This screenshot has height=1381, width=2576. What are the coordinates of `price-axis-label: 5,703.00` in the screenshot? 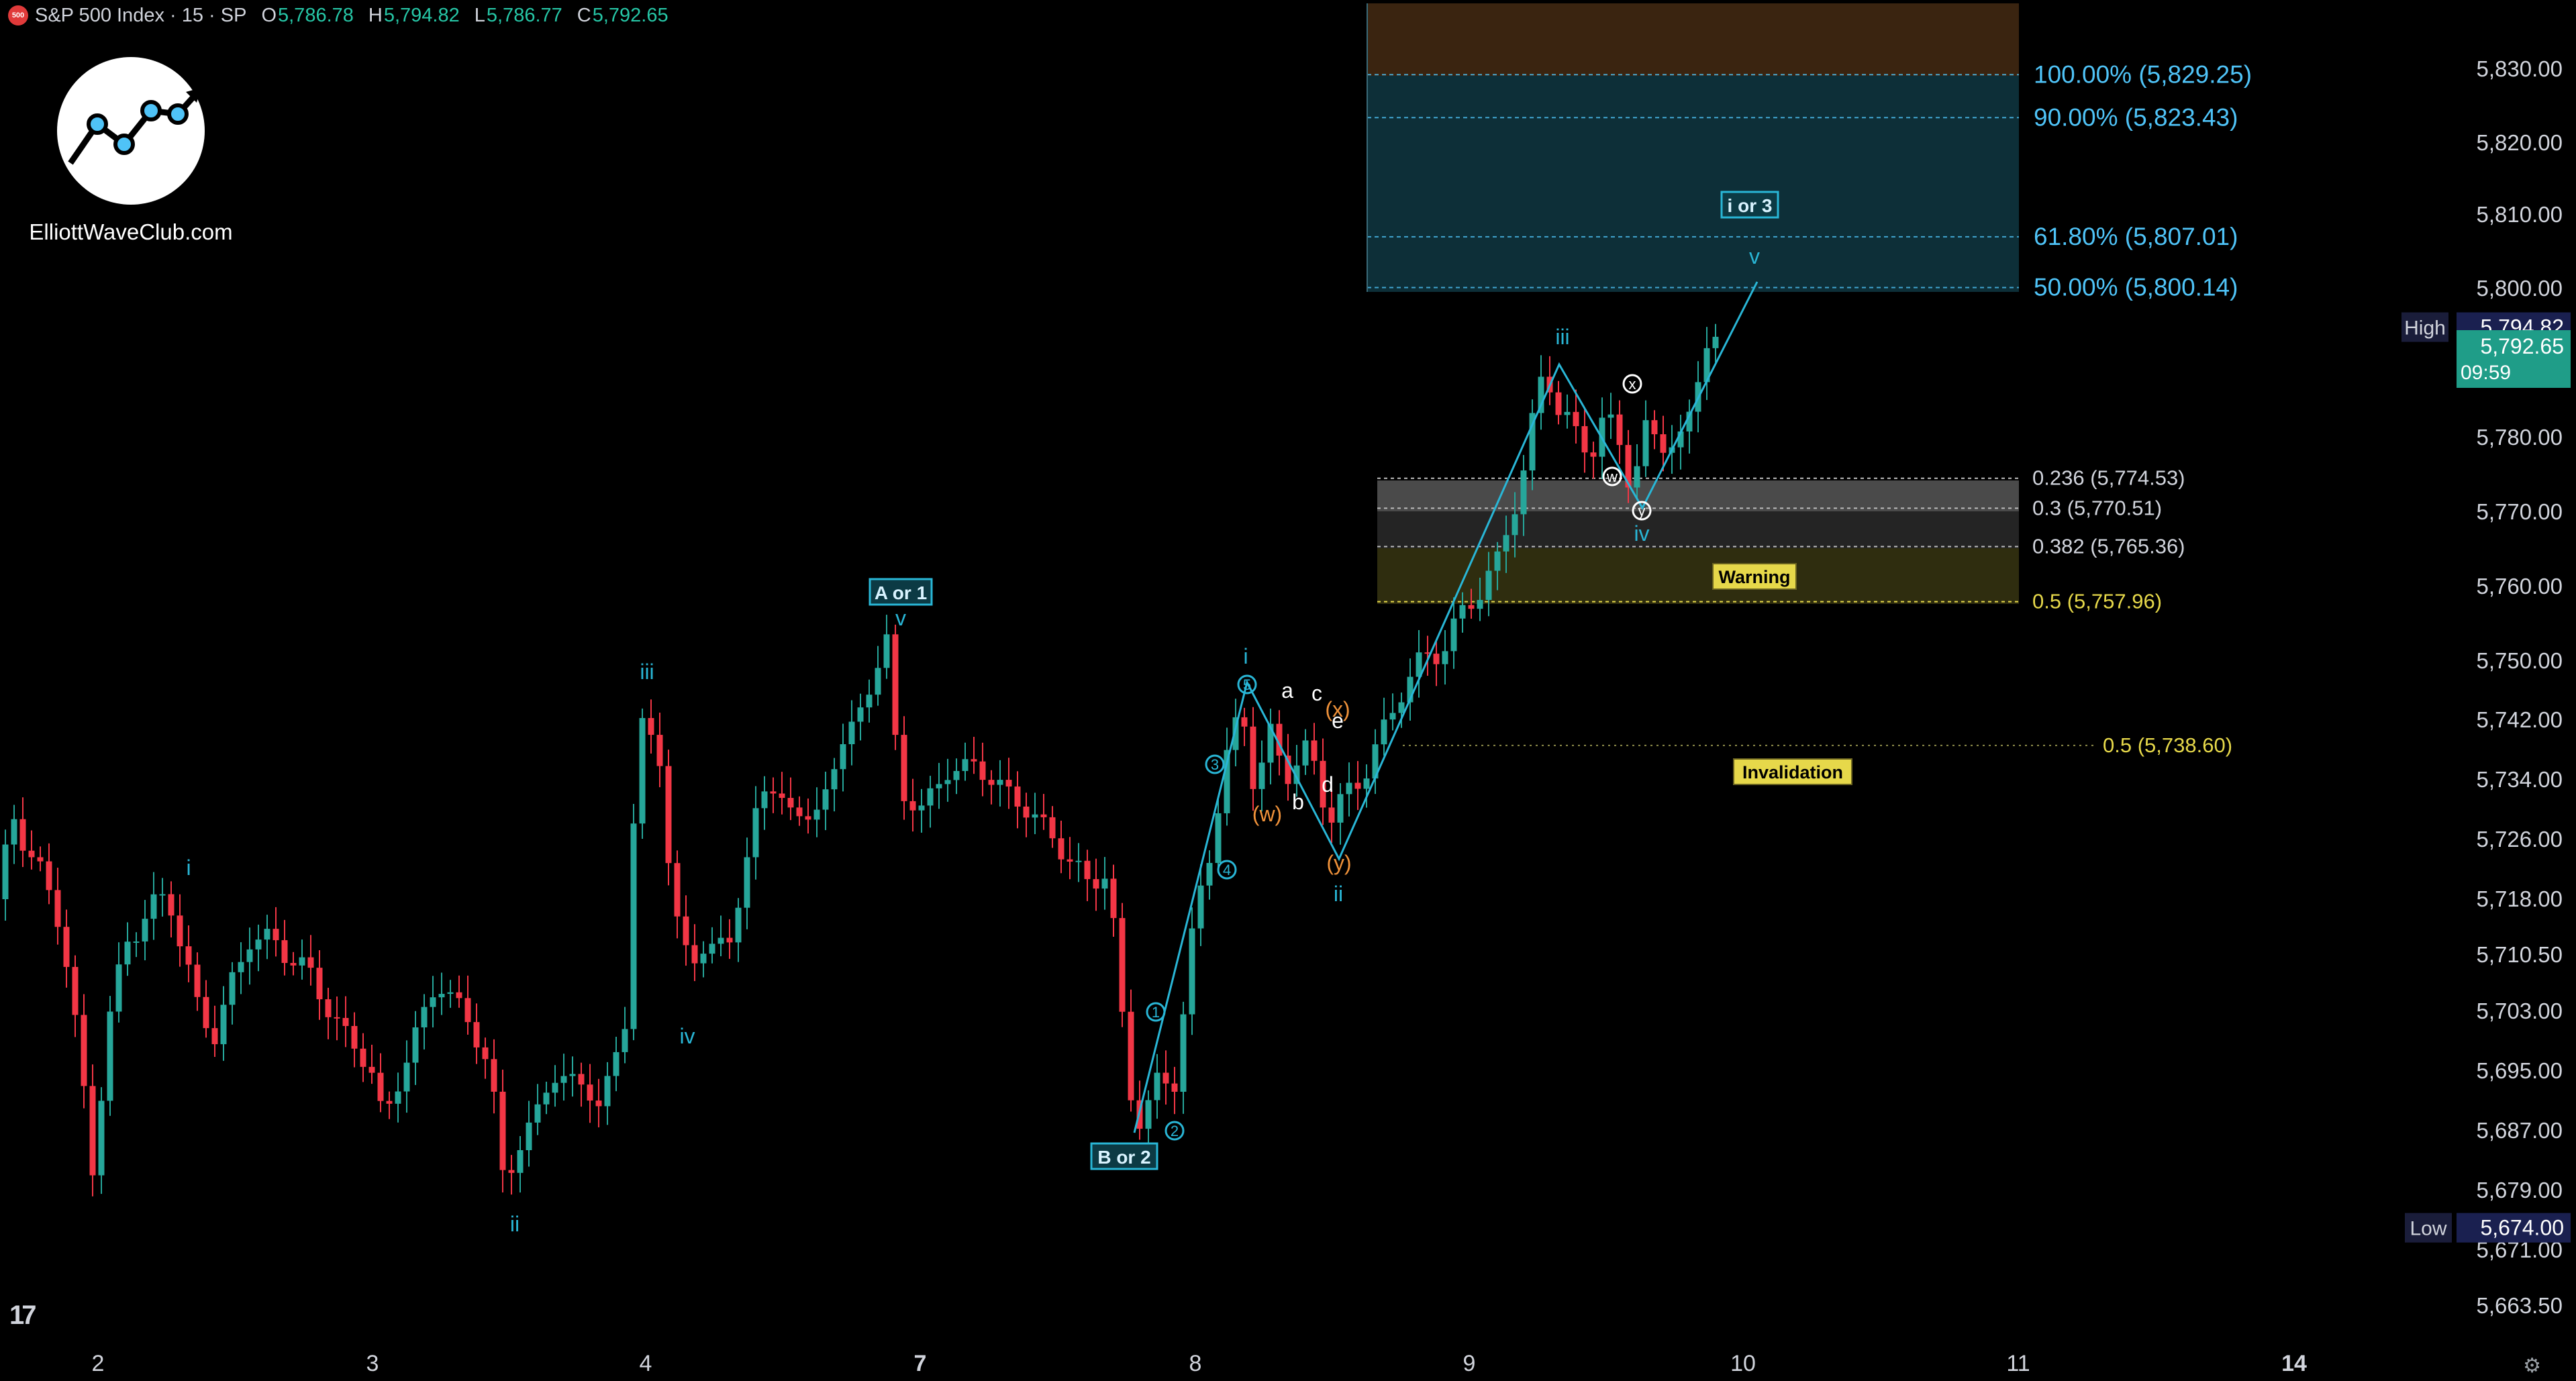 It's located at (2520, 1011).